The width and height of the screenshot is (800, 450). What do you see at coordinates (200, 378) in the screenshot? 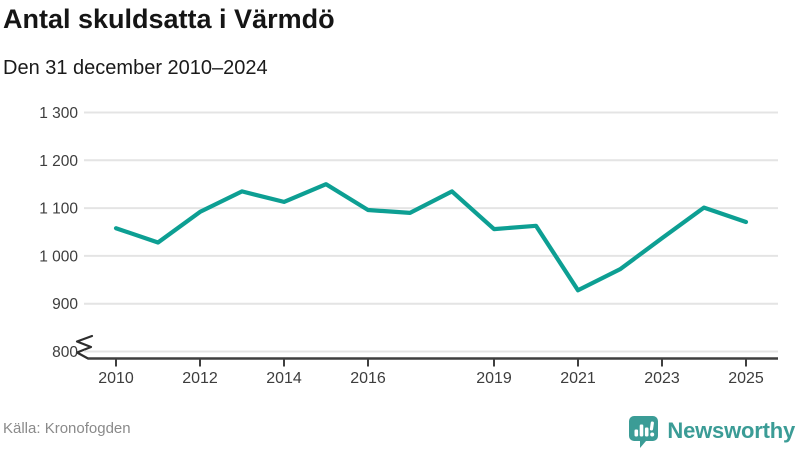
I see `x-tick-label: 2012` at bounding box center [200, 378].